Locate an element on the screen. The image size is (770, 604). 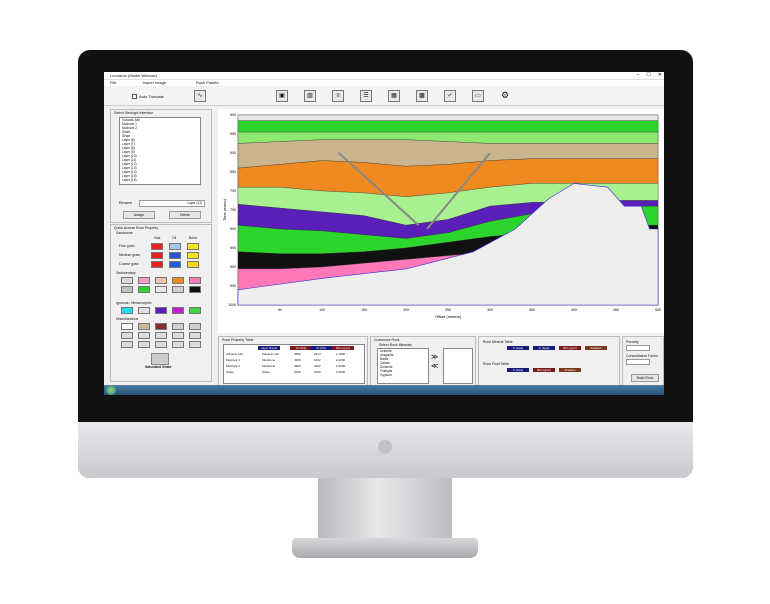
grid-icon: ▦ is located at coordinates (394, 96).